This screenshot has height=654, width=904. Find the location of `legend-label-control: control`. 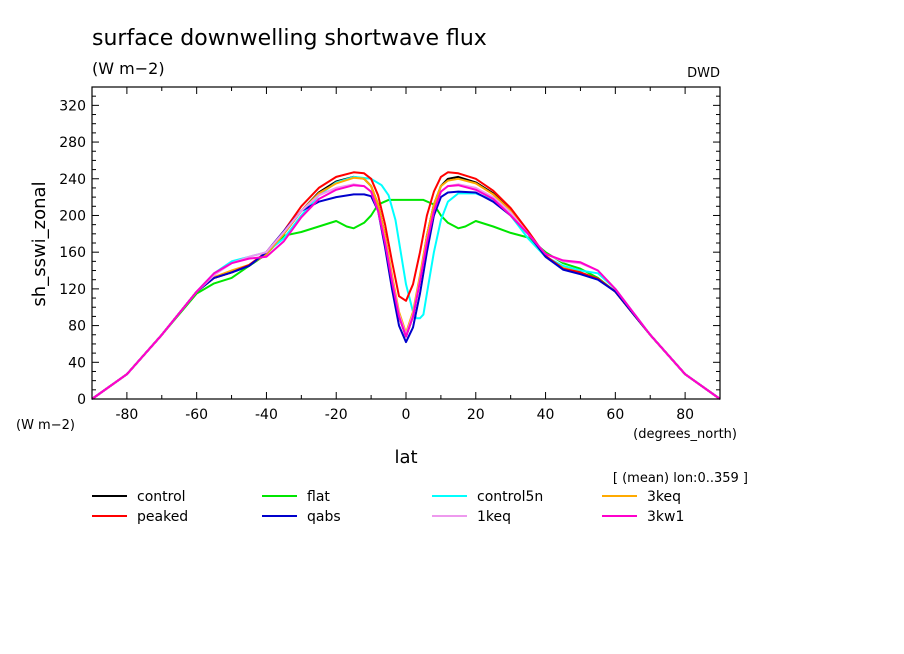

legend-label-control: control is located at coordinates (161, 497).